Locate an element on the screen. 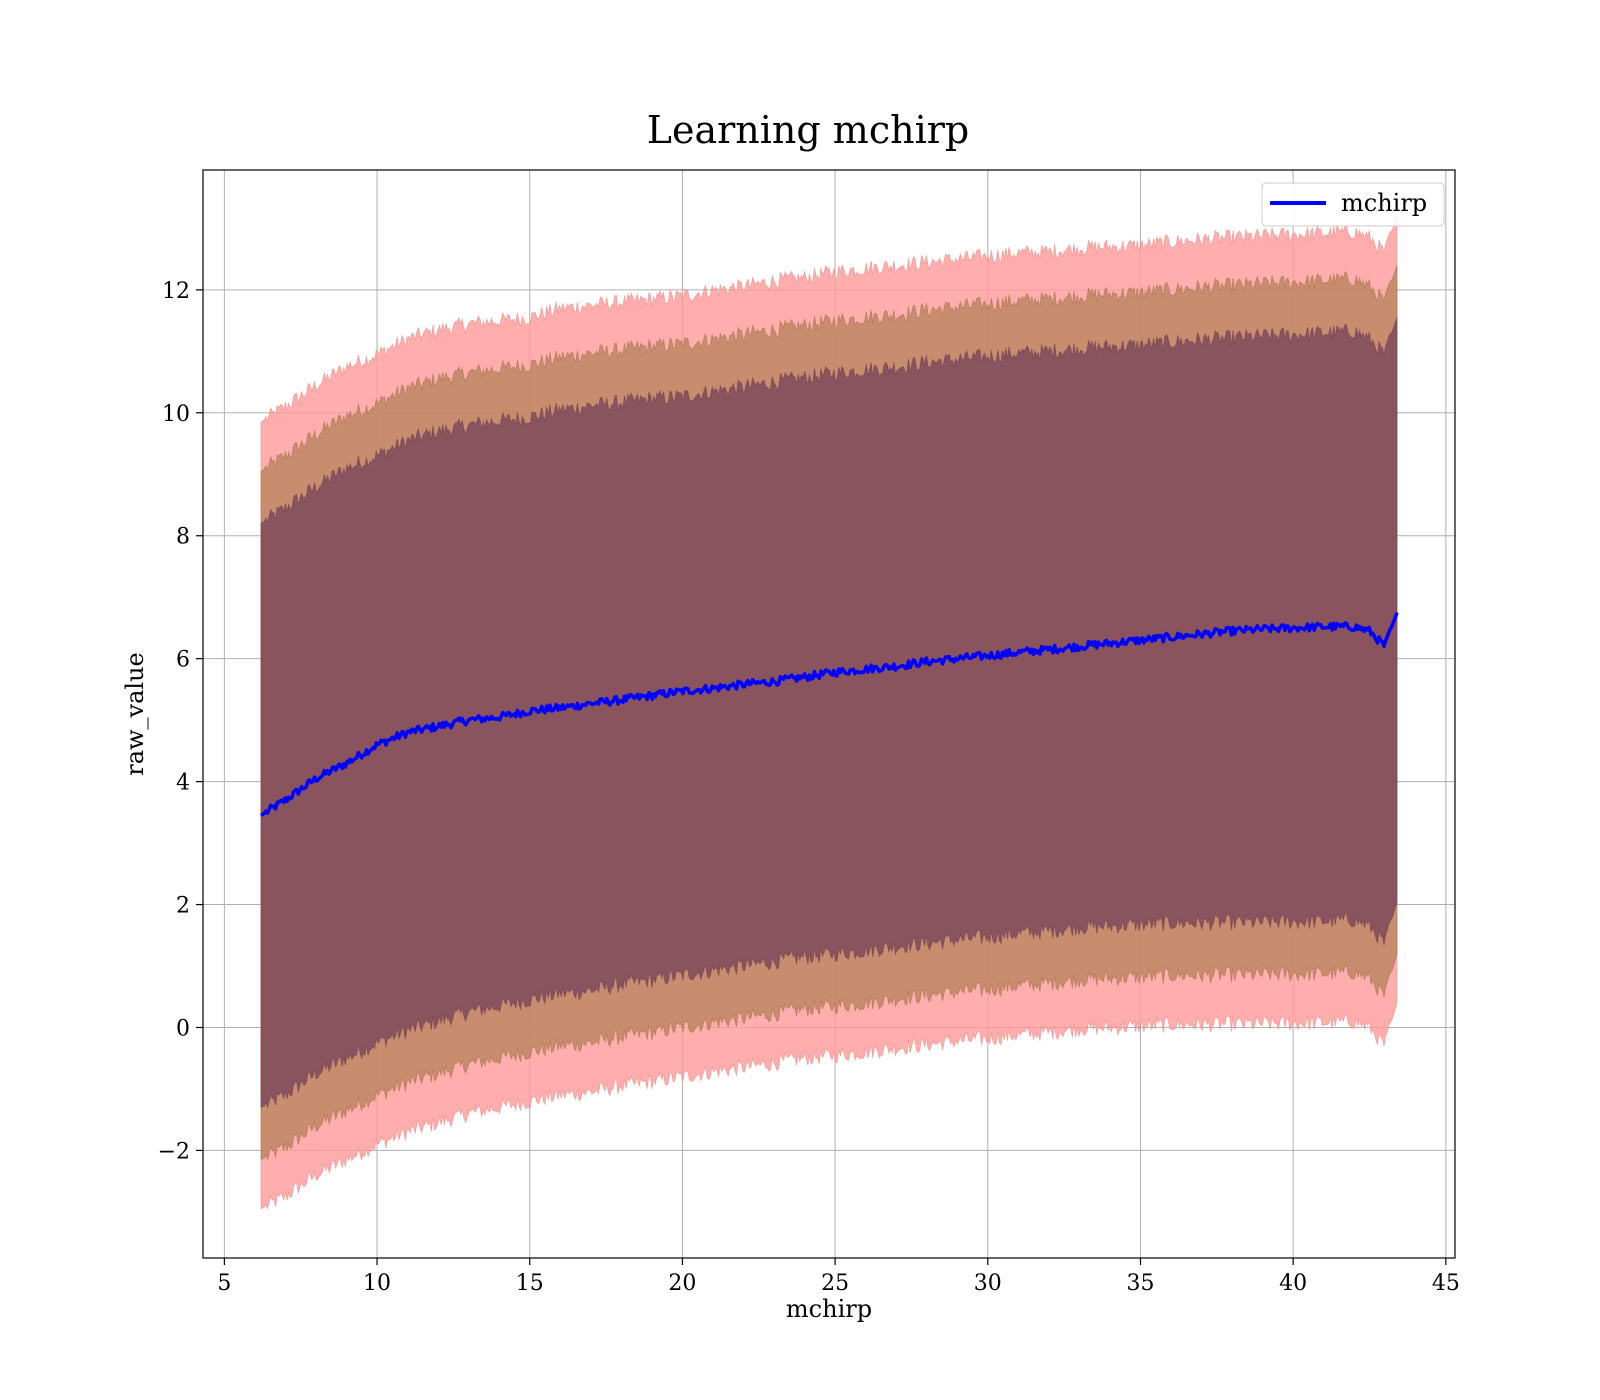 This screenshot has height=1400, width=1600. x-tick-label: 40 is located at coordinates (1293, 1283).